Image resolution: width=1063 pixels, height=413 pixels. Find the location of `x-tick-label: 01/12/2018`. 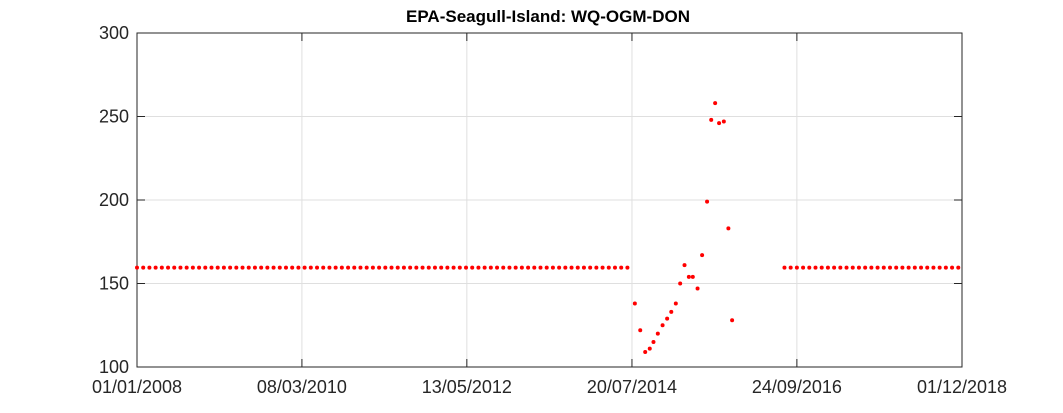

x-tick-label: 01/12/2018 is located at coordinates (962, 387).